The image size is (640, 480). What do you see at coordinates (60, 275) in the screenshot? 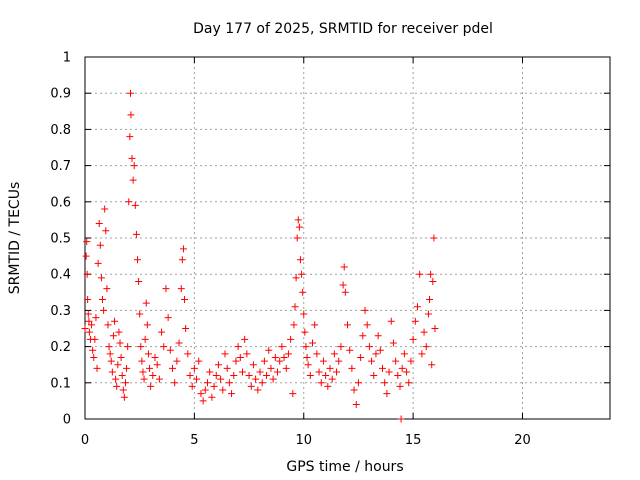
I see `y-tick-label: 0.4` at bounding box center [60, 275].